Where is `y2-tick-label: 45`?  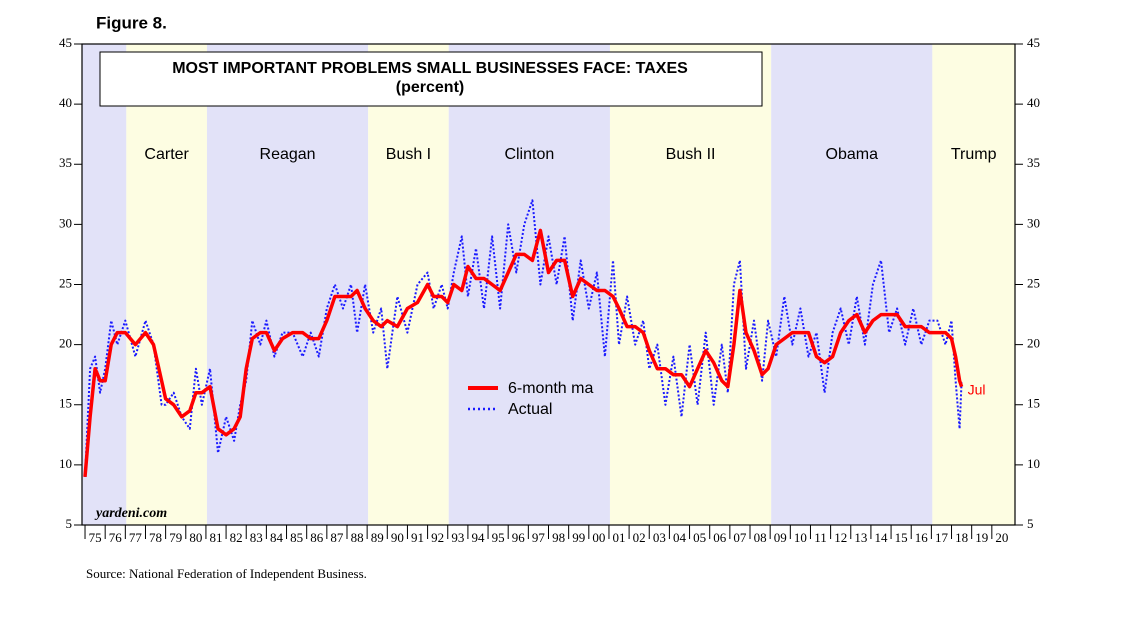 y2-tick-label: 45 is located at coordinates (1033, 42).